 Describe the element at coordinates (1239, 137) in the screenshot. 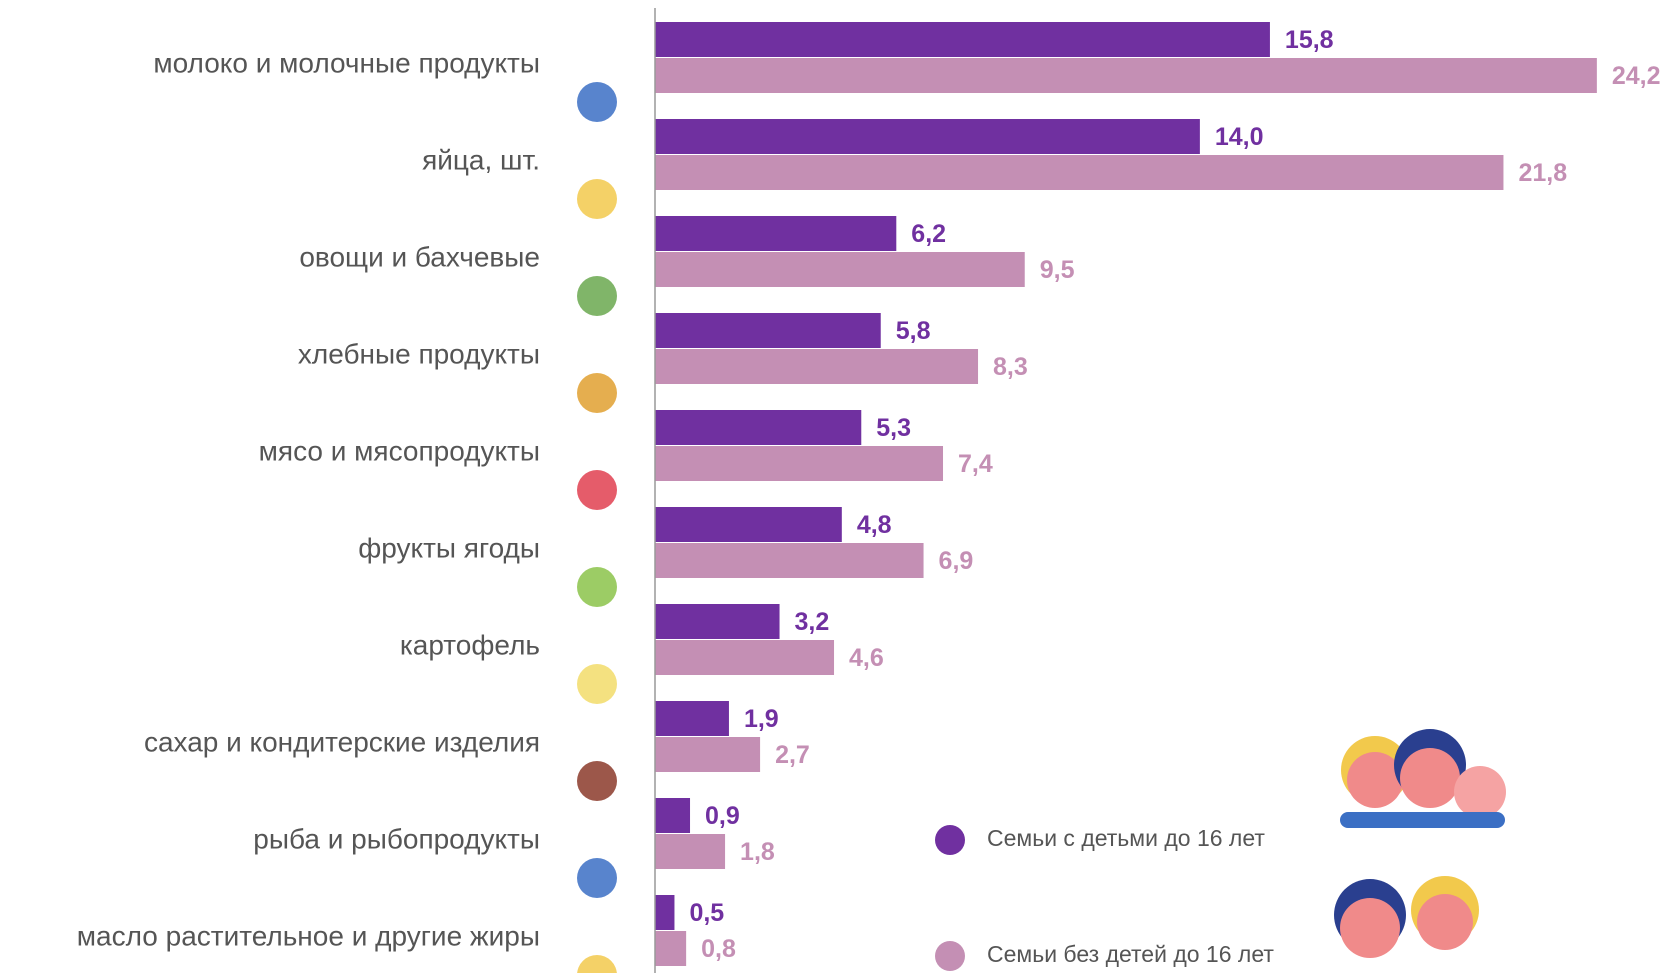

I see `value-label: 14,0` at that location.